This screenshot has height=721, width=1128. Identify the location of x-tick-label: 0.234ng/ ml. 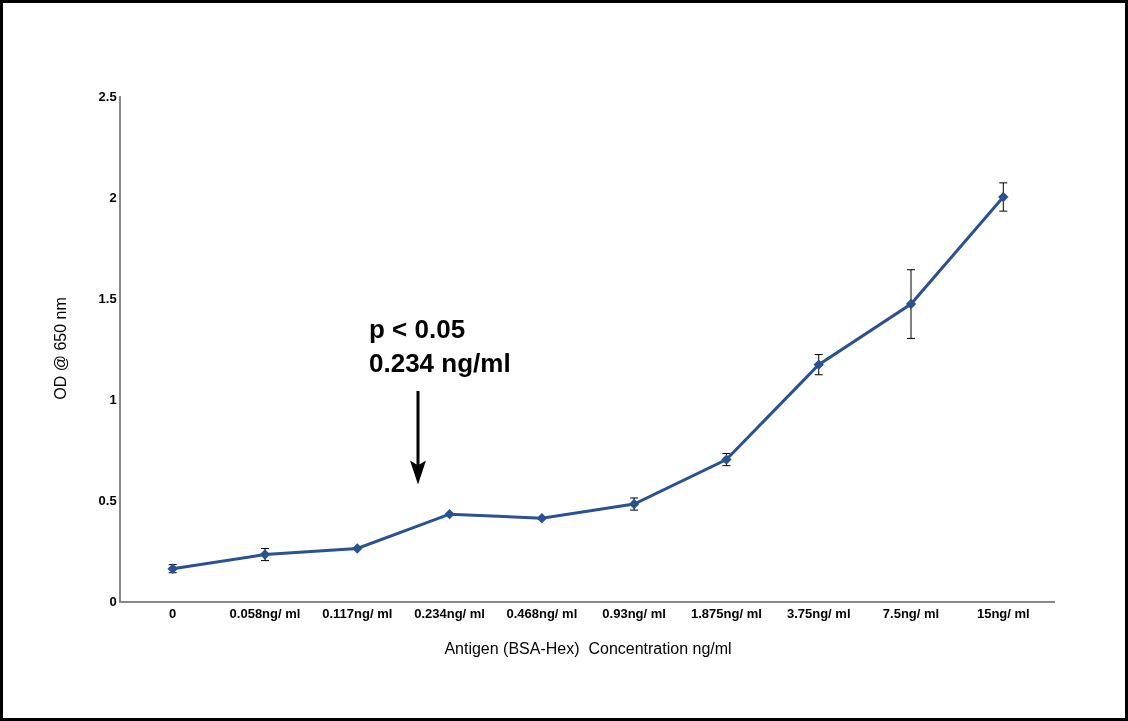
(449, 614).